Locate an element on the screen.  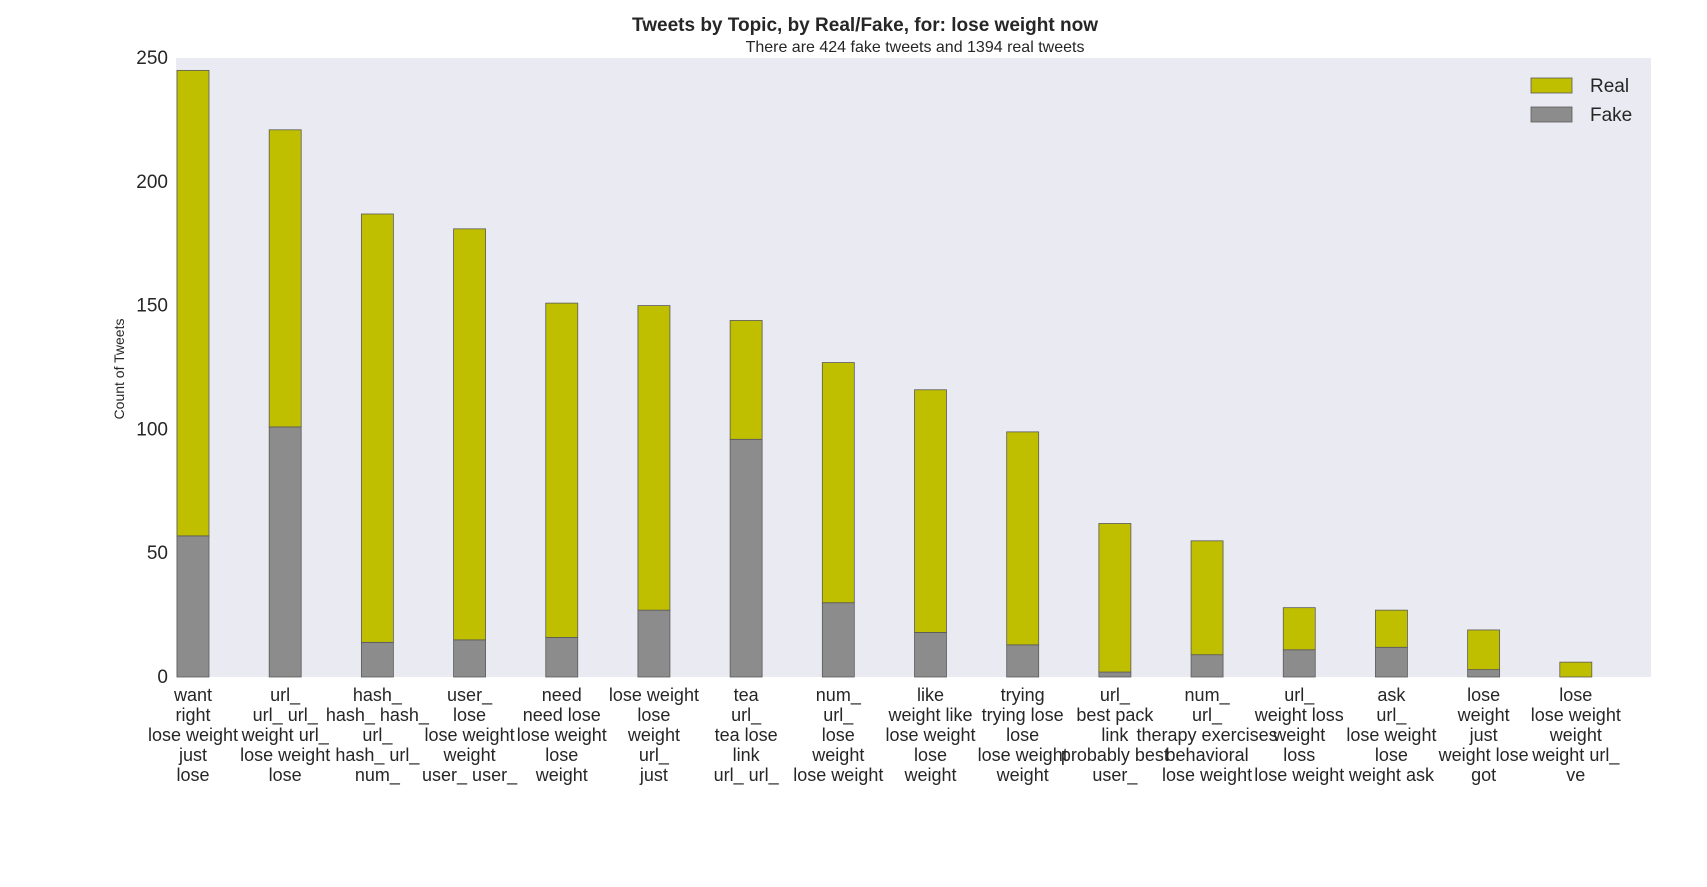
x-tick-label: ask is located at coordinates (1391, 695).